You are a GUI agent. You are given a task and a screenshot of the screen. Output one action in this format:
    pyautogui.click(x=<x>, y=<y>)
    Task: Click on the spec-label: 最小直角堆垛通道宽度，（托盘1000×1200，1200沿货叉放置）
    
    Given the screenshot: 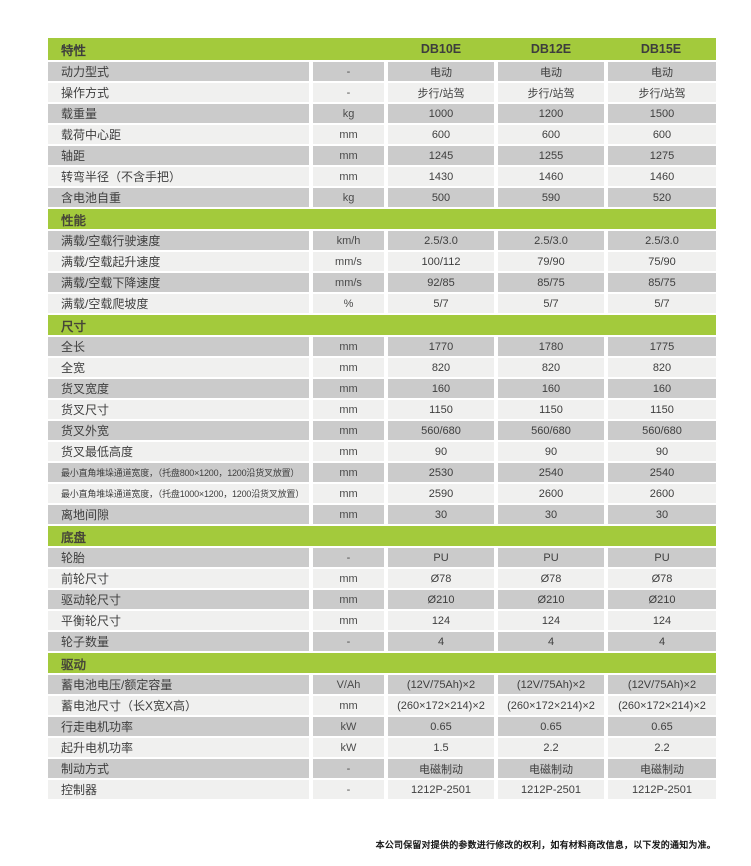 What is the action you would take?
    pyautogui.click(x=180, y=494)
    